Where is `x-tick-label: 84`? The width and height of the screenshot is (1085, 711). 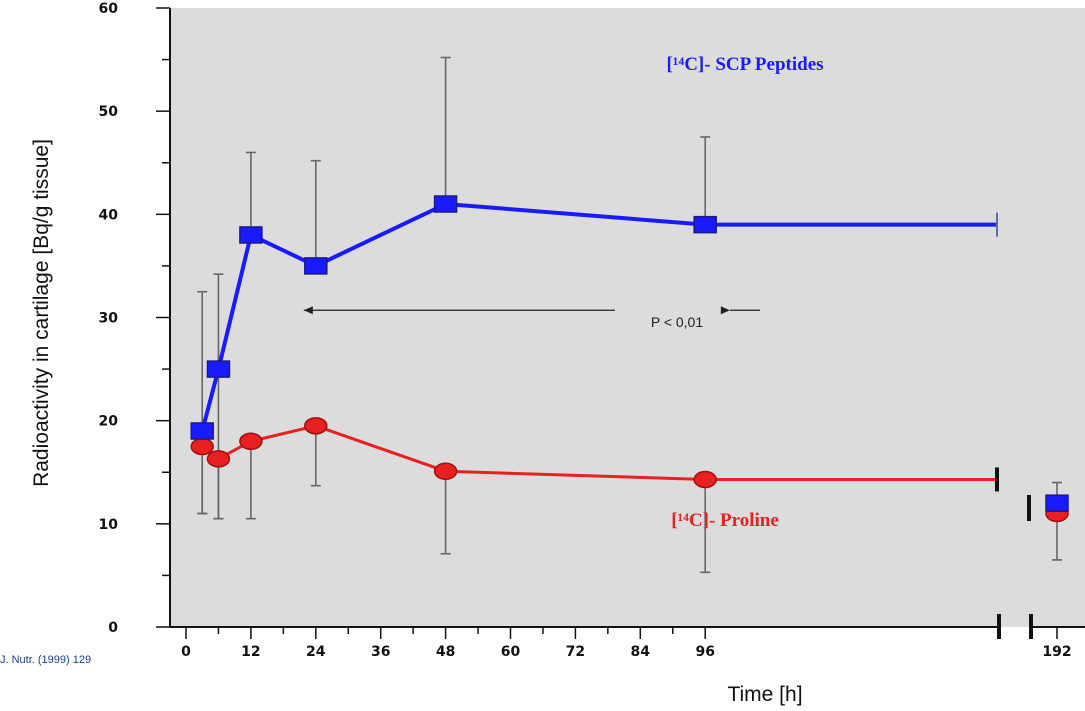
x-tick-label: 84 is located at coordinates (641, 652).